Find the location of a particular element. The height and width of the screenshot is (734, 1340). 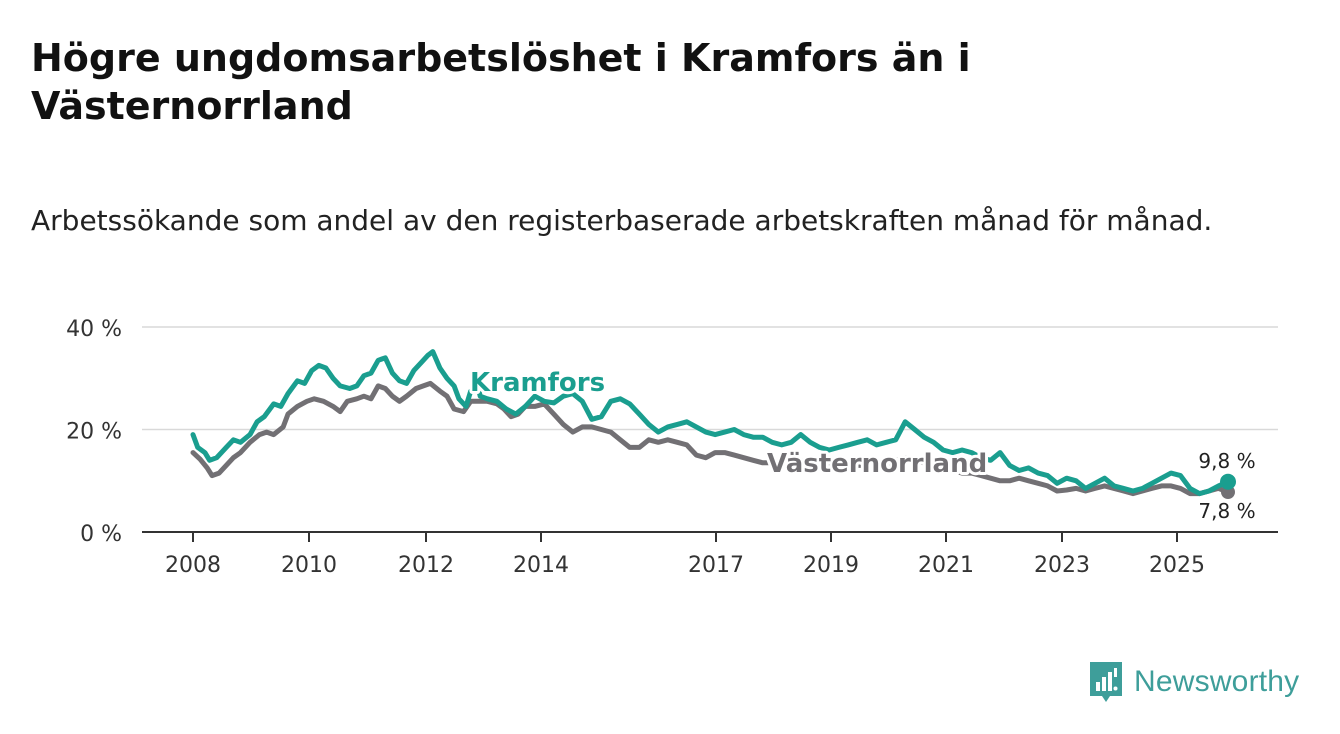

end-label-kramfors: 9,8 % is located at coordinates (1226, 461).